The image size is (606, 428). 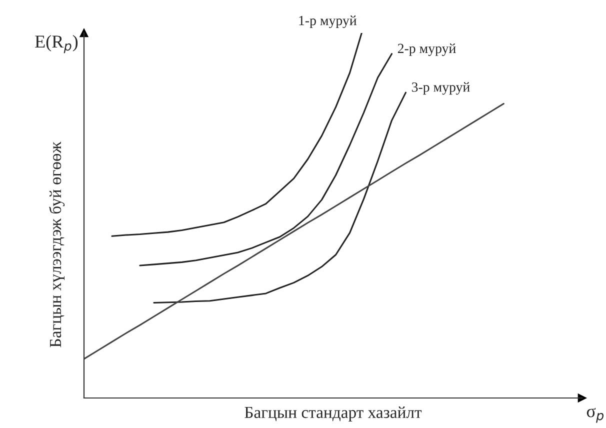 I want to click on x-axis-title: Багцын стандарт хазайлт, so click(x=333, y=414).